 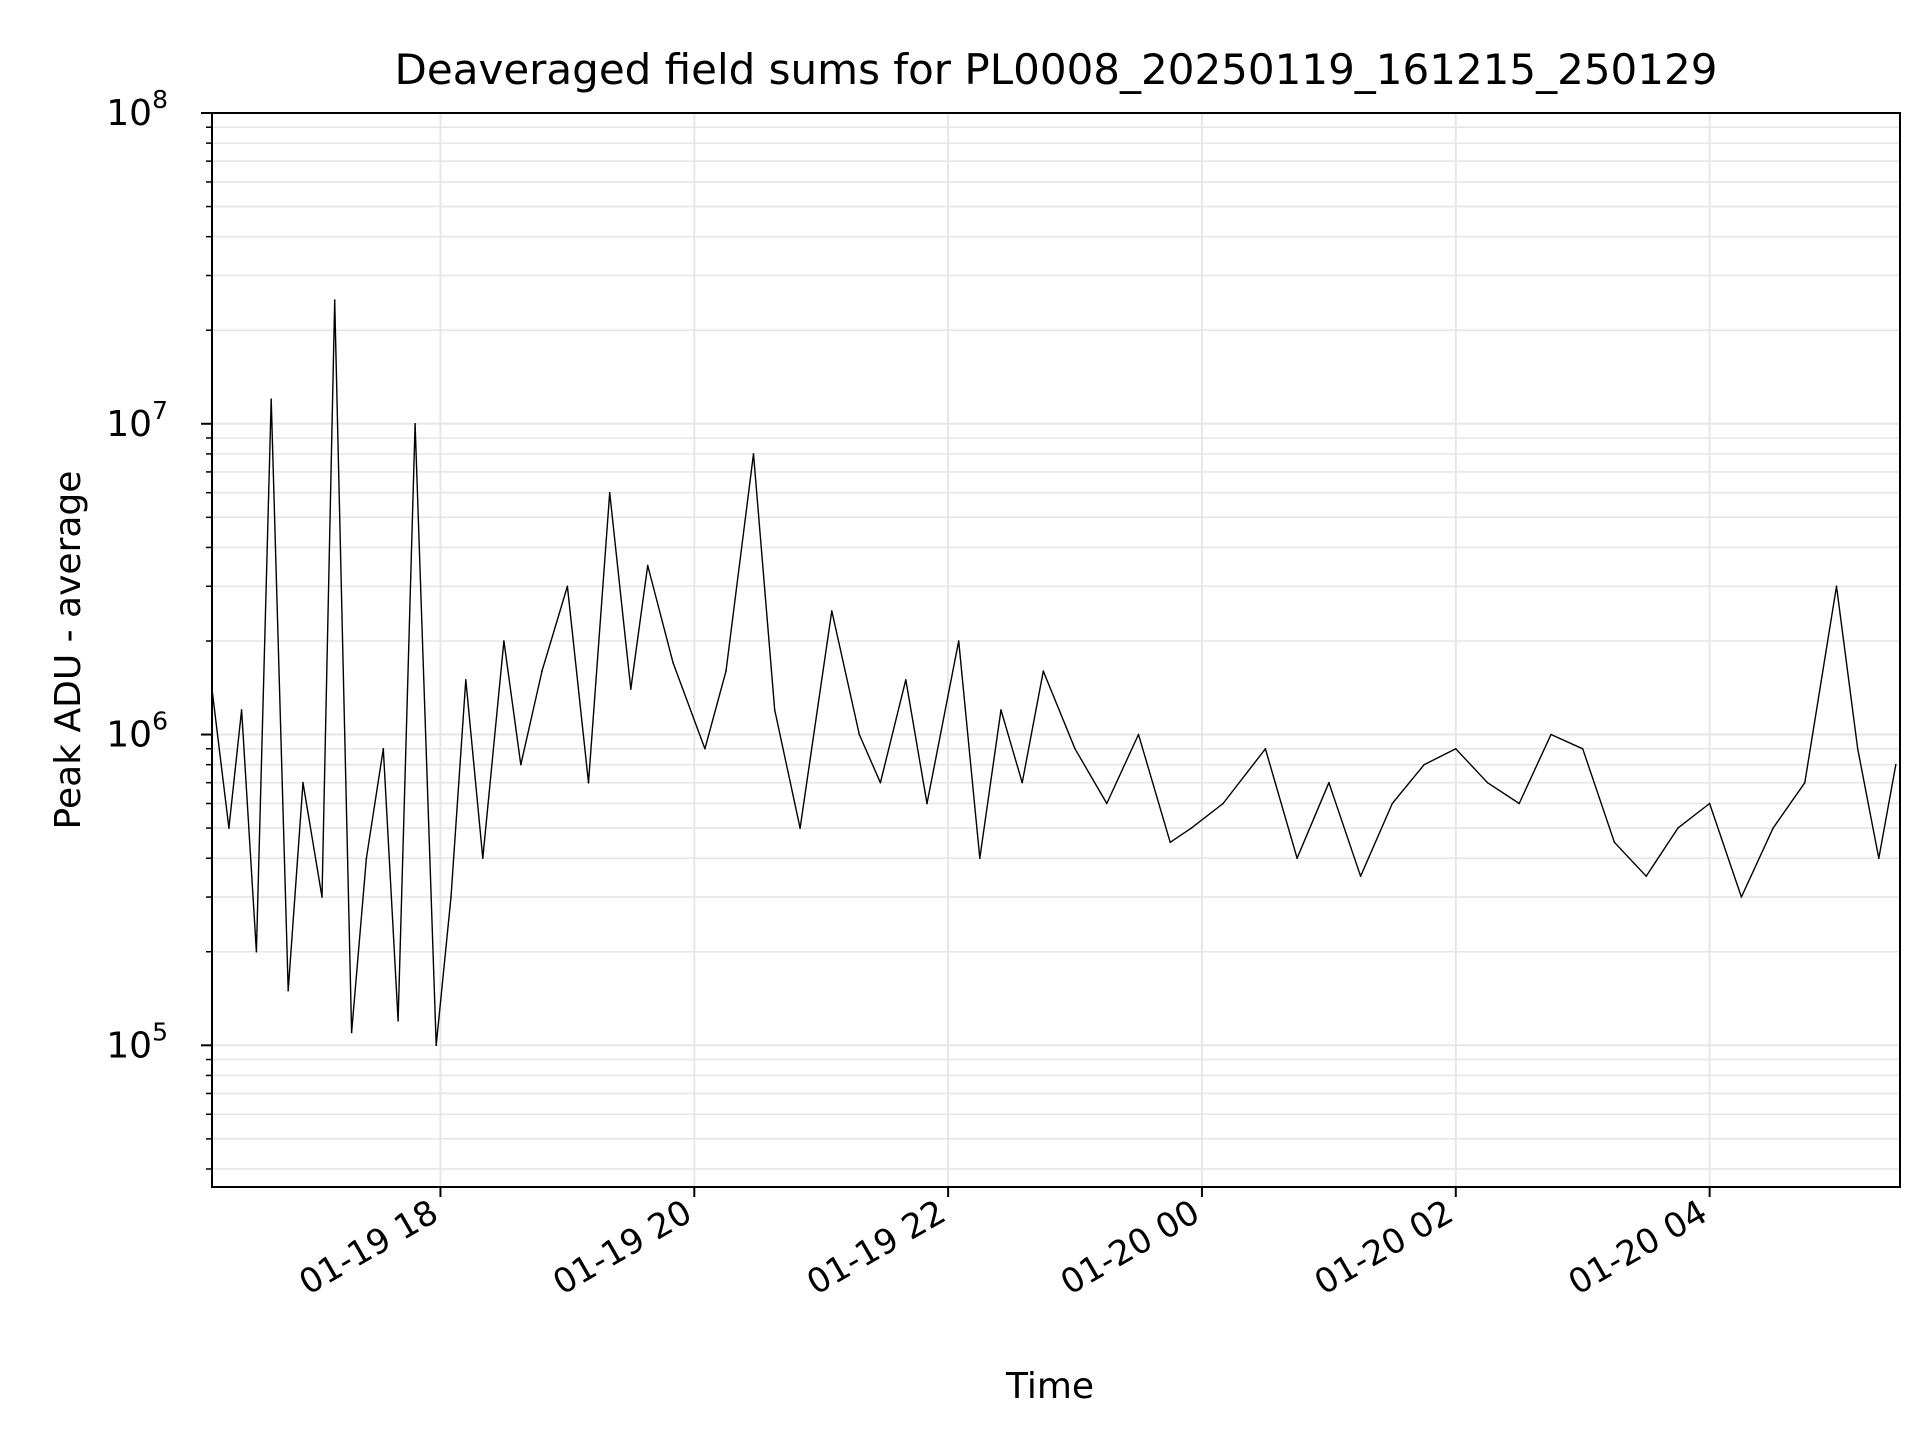 What do you see at coordinates (137, 731) in the screenshot?
I see `y-tick-label: 10⁶` at bounding box center [137, 731].